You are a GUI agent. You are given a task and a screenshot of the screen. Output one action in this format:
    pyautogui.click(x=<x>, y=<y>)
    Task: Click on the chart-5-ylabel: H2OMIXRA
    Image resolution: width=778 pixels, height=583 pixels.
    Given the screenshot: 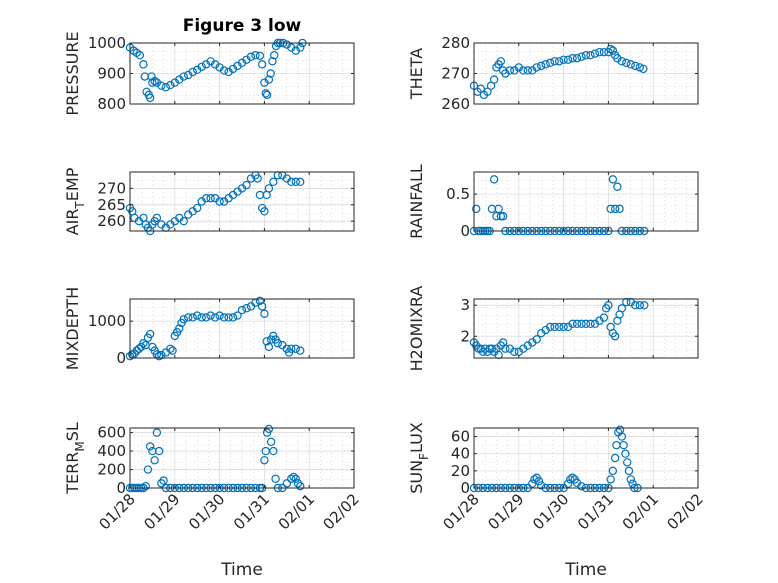 What is the action you would take?
    pyautogui.click(x=416, y=329)
    